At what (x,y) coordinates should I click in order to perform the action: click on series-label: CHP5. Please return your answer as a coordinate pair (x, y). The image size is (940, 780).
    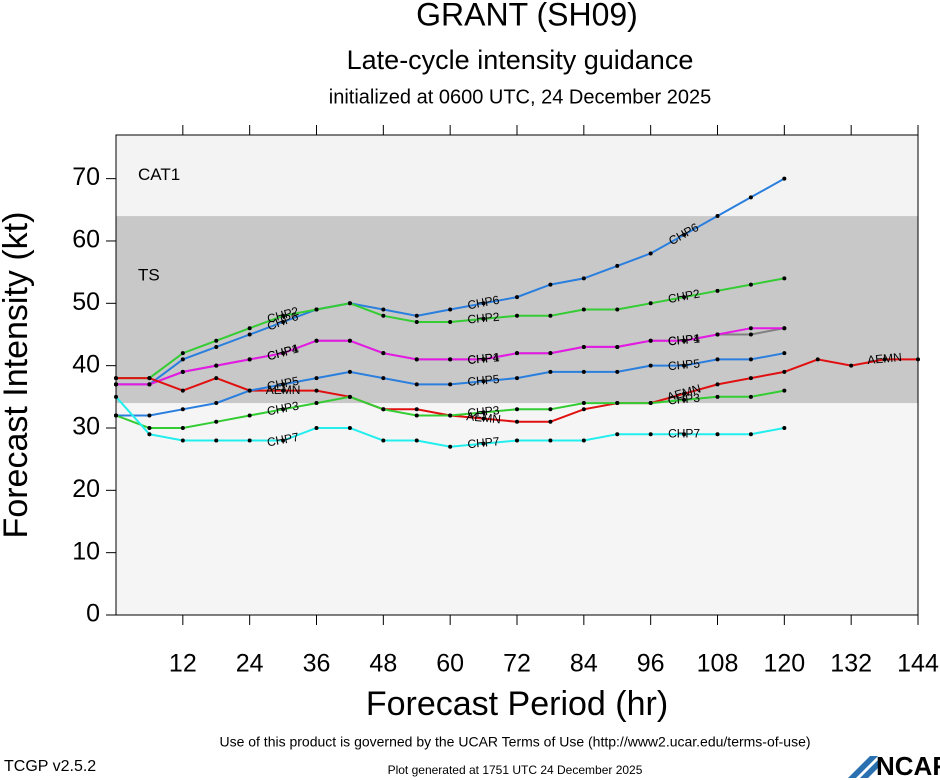
    Looking at the image, I should click on (483, 380).